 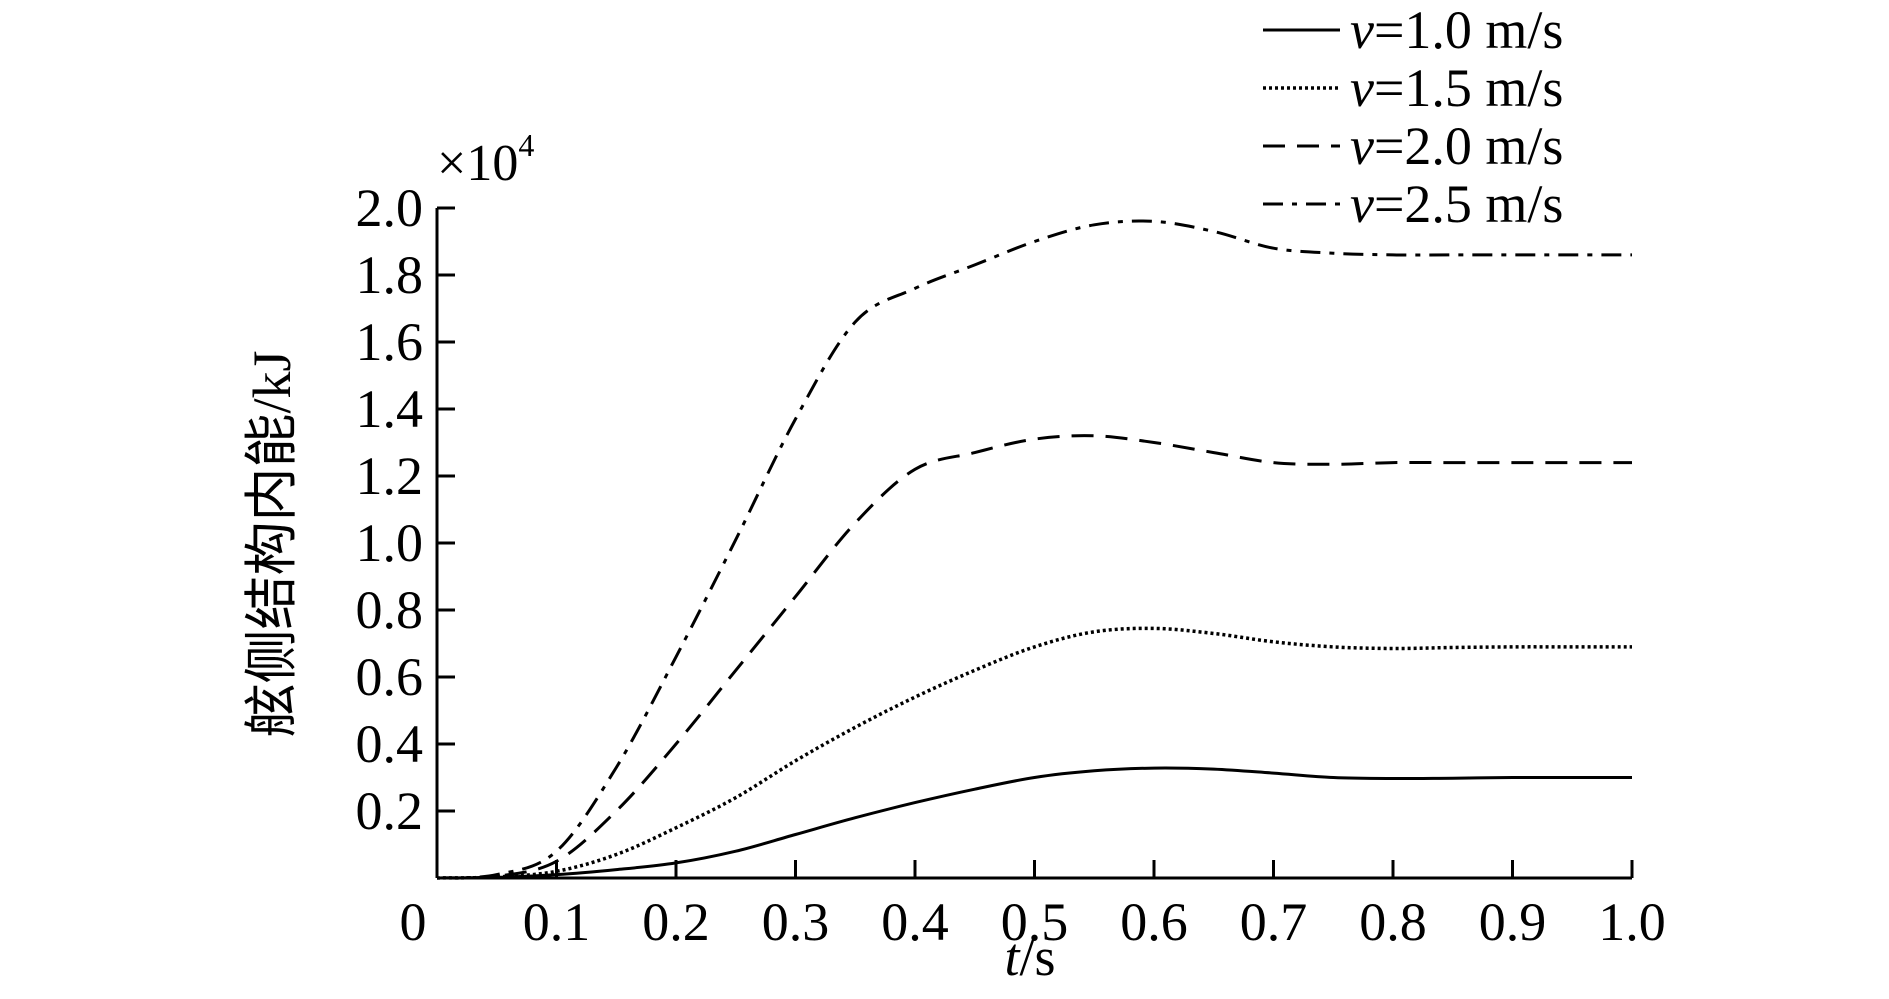 I want to click on legend-value: =2.0 m/s, so click(x=1468, y=146).